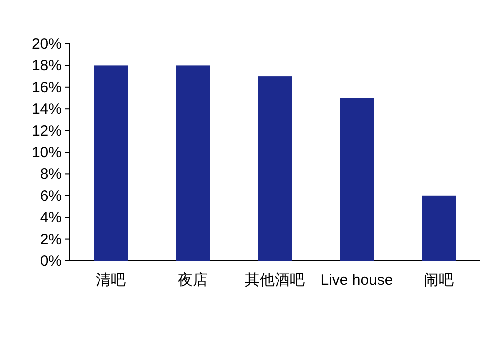 The width and height of the screenshot is (500, 362). Describe the element at coordinates (51, 175) in the screenshot. I see `y-tick-label: 8%` at that location.